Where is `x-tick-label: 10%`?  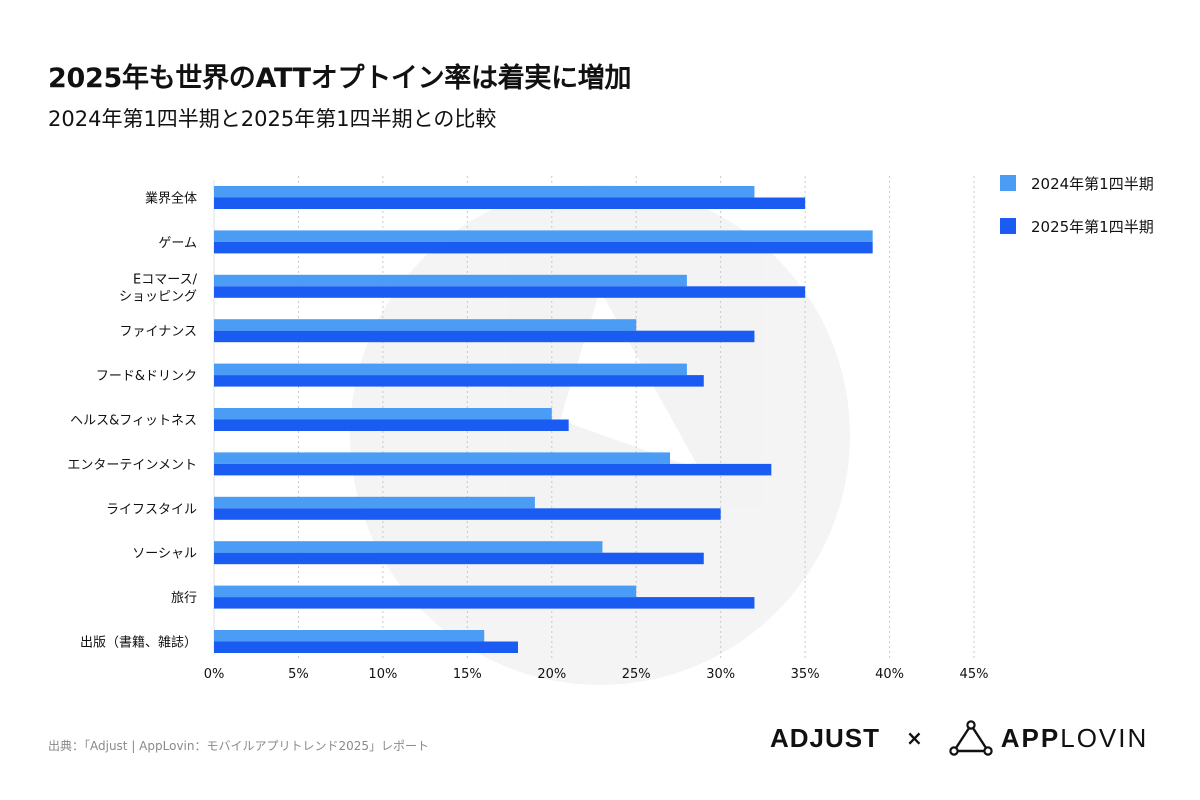 x-tick-label: 10% is located at coordinates (382, 674).